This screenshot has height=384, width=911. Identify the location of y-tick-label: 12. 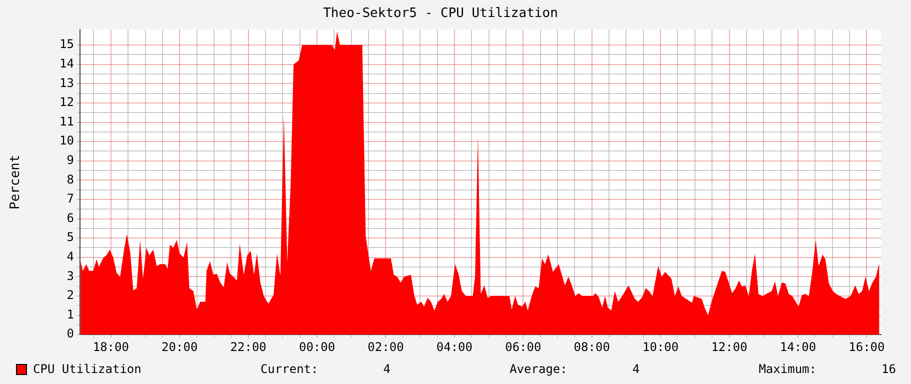
(67, 102).